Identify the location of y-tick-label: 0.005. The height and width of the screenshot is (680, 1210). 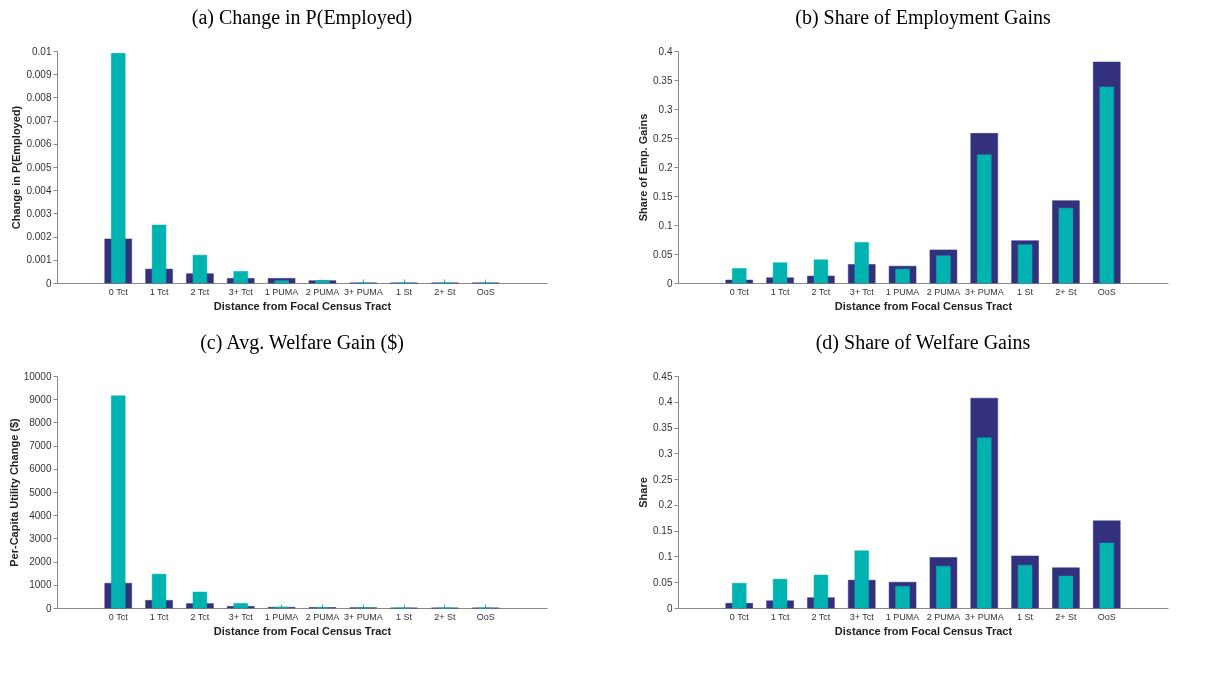
(39, 167).